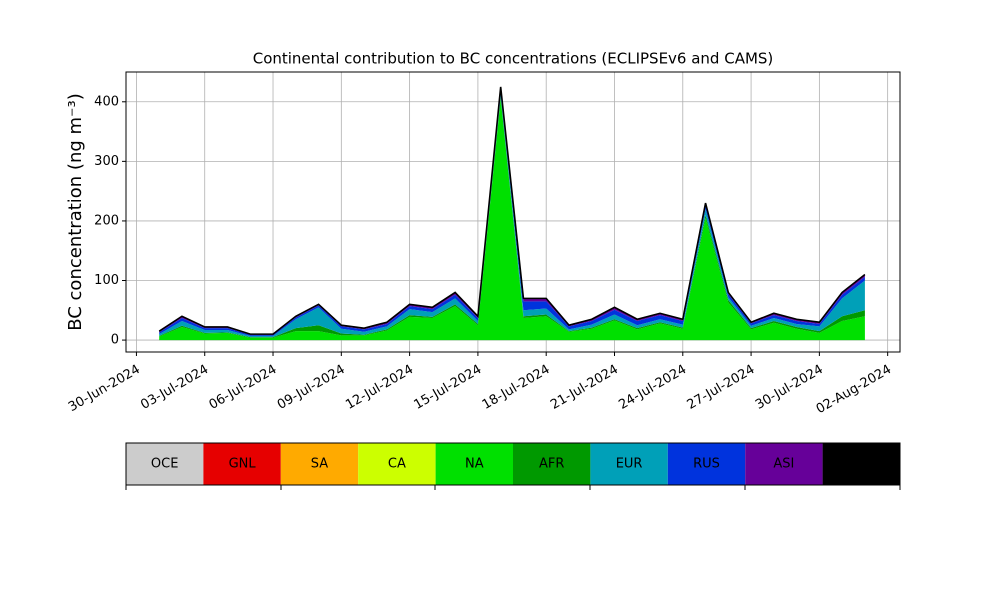  I want to click on x-tick-label: 24-Jul-2024, so click(652, 387).